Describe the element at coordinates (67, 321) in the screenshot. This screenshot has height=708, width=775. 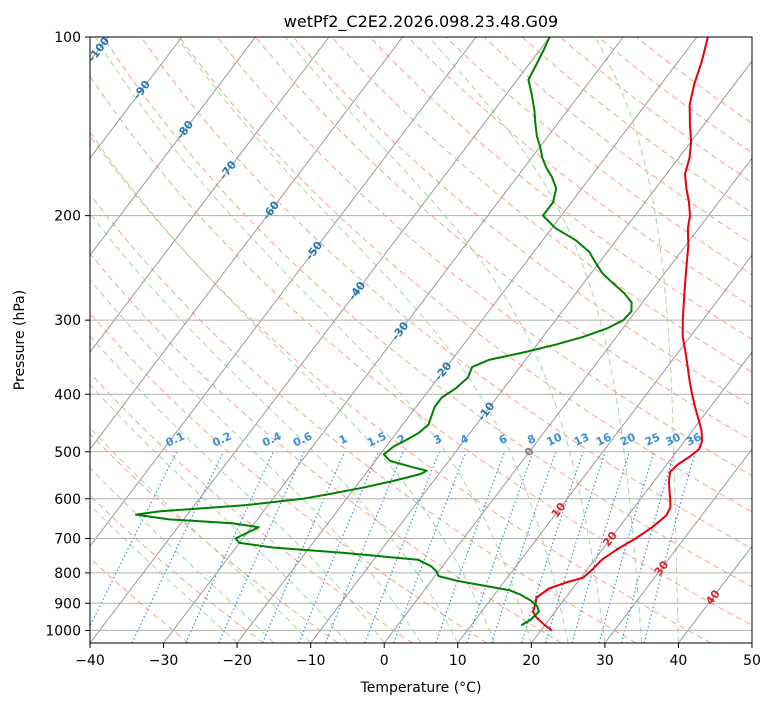
I see `y-tick-label: 300` at that location.